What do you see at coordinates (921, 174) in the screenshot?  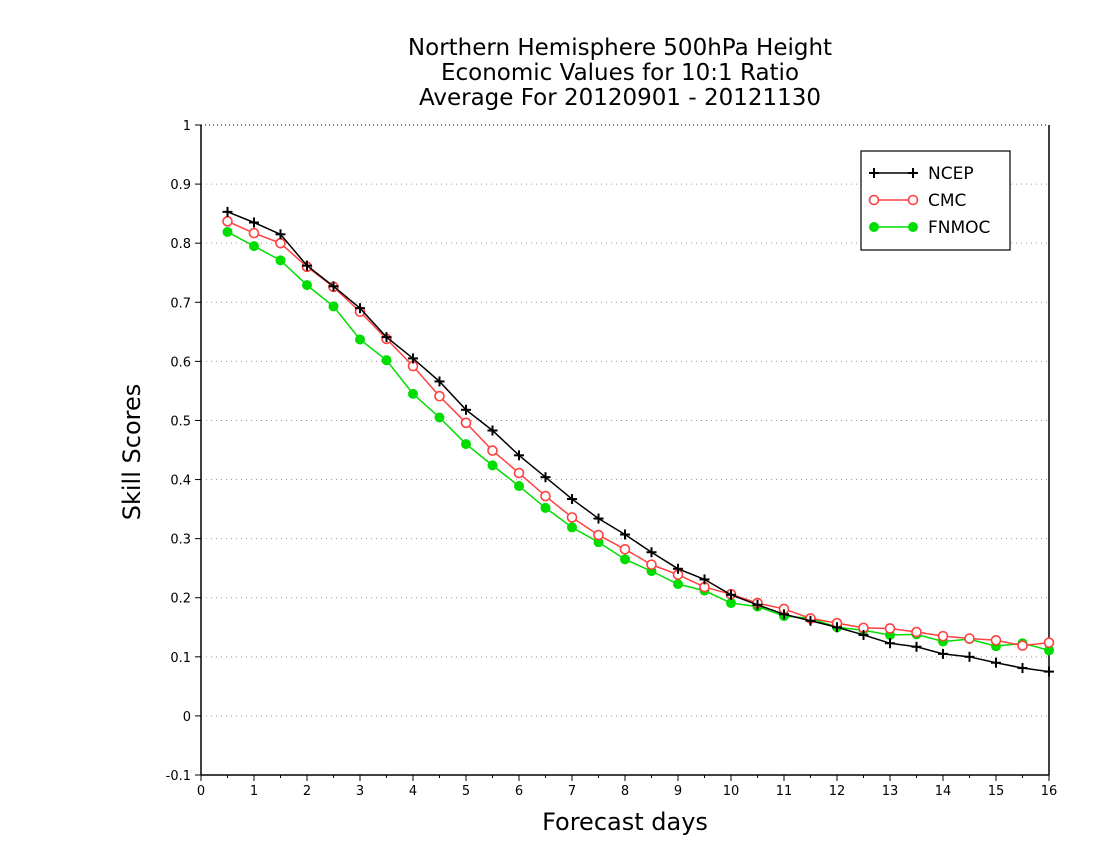 I see `legend-item-ncep: NCEP` at bounding box center [921, 174].